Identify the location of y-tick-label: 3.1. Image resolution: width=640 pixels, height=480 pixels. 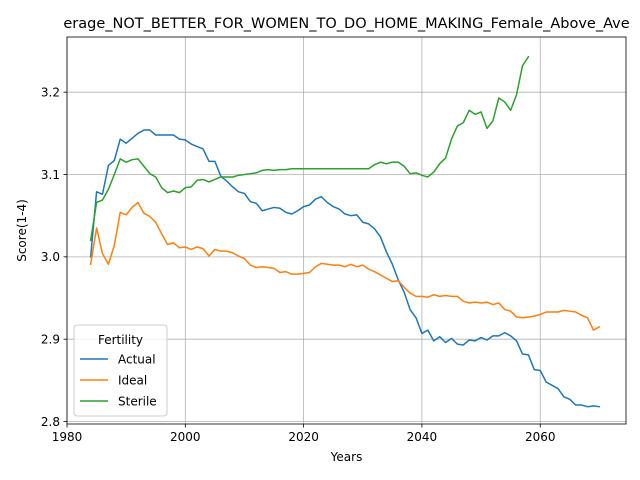
(50, 175).